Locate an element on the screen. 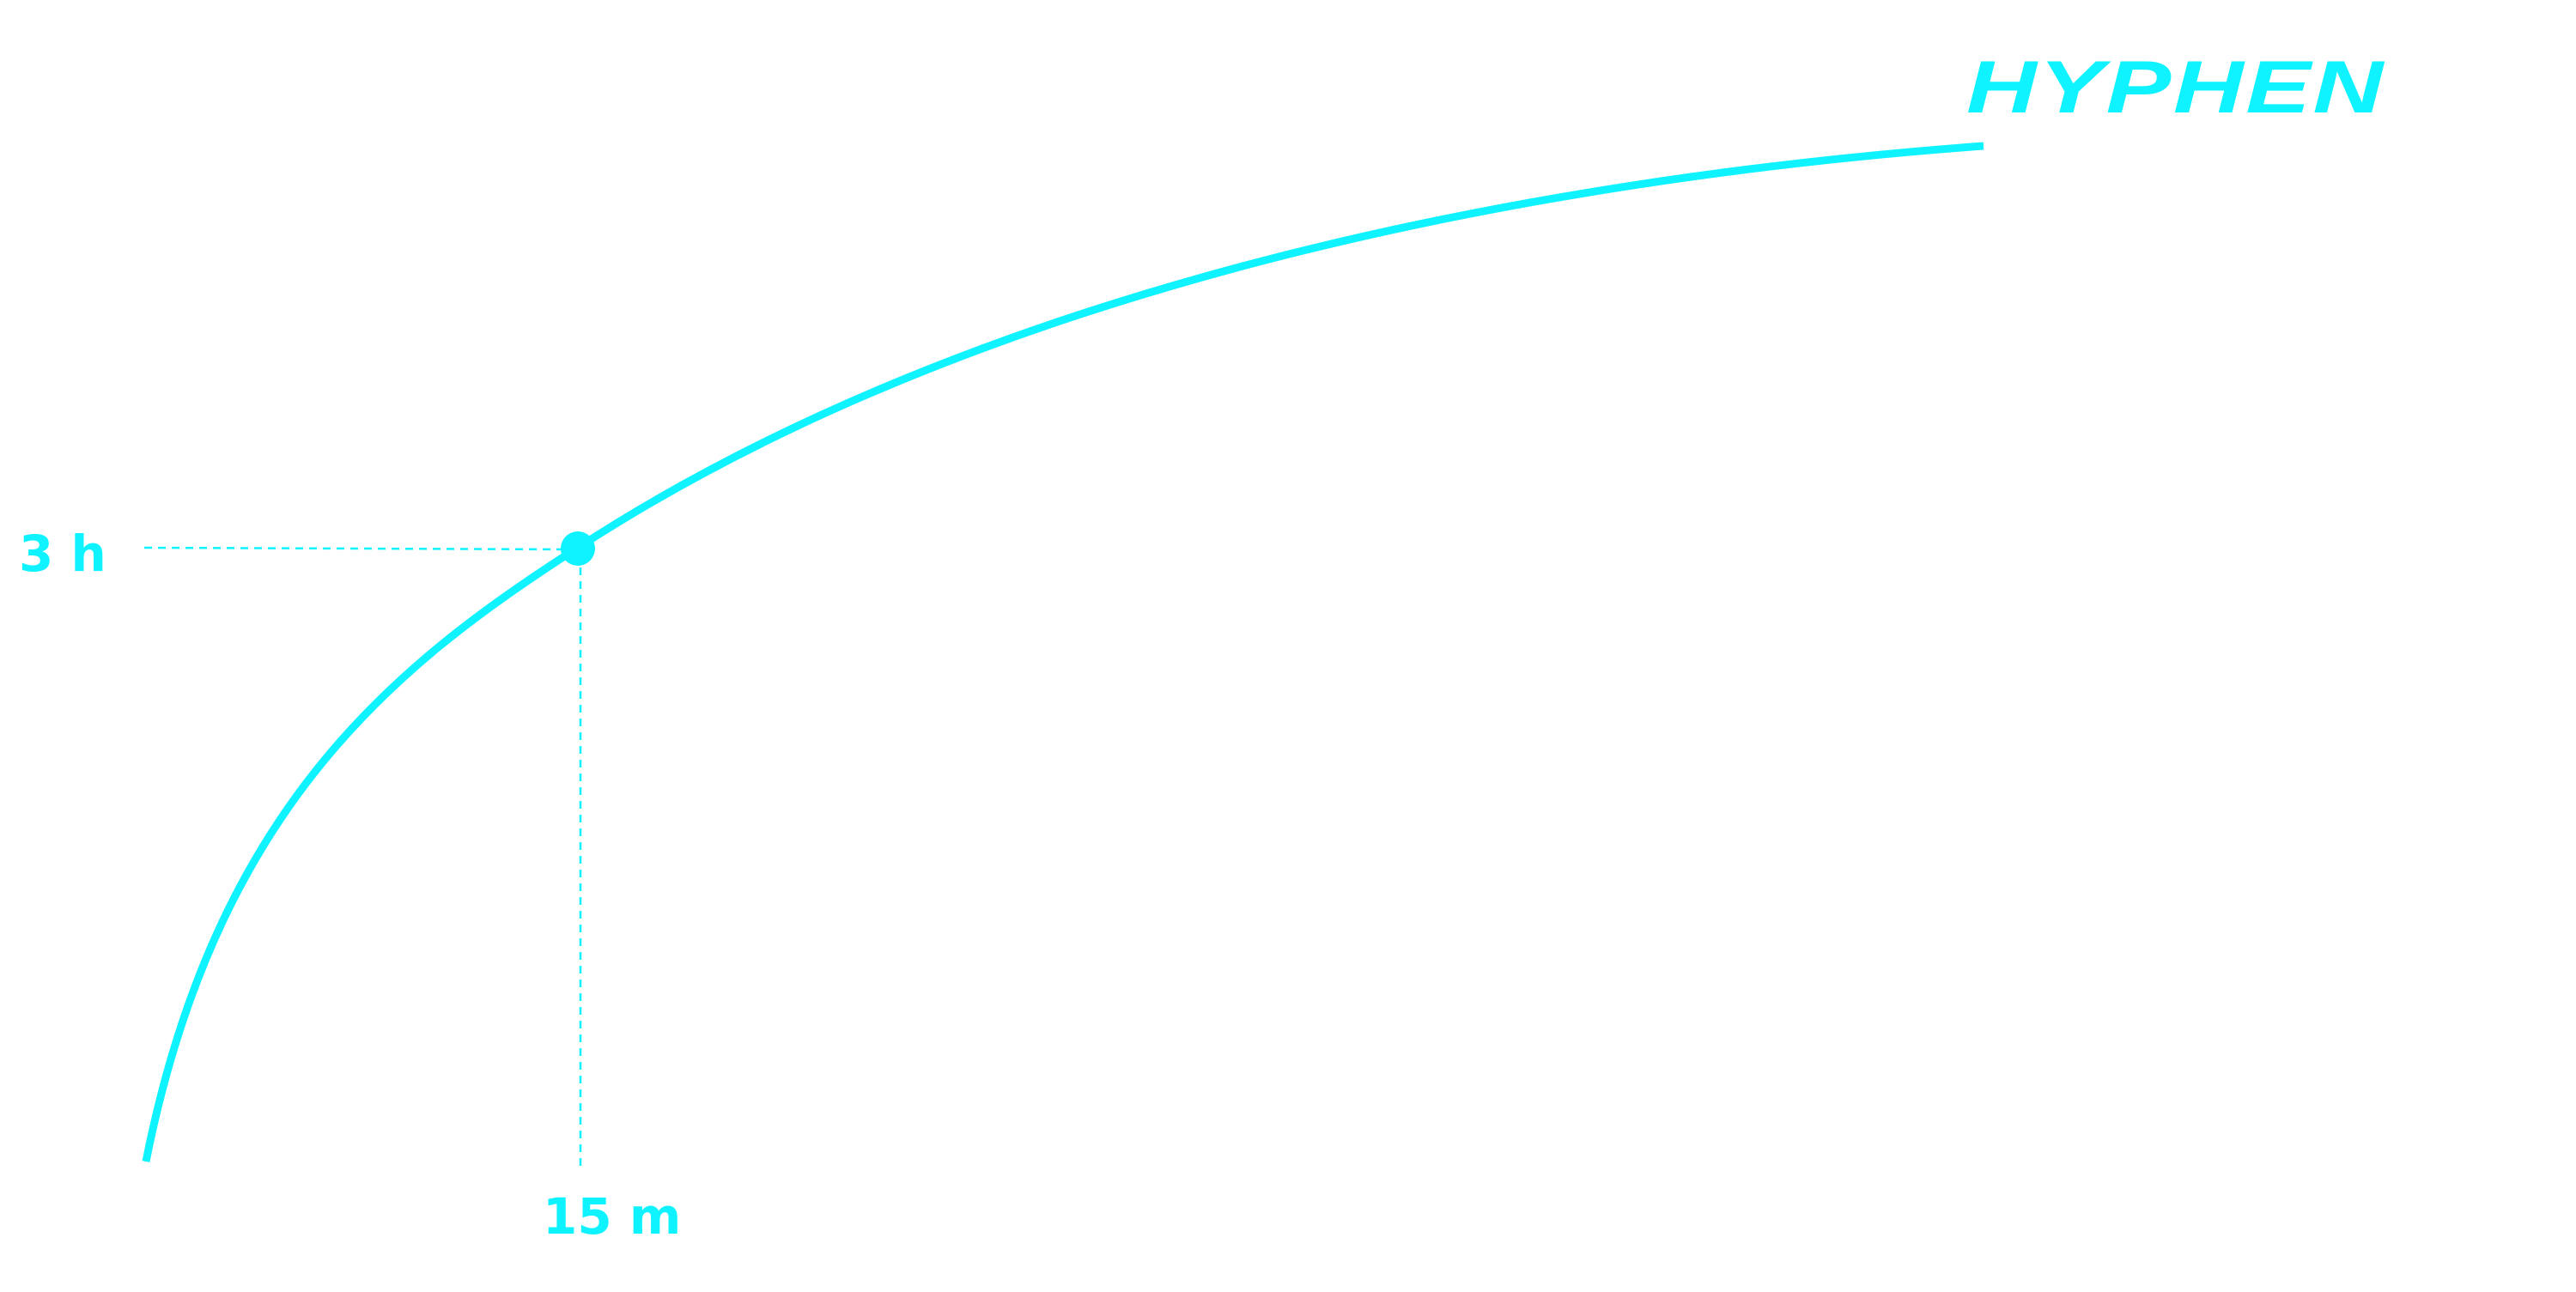 This screenshot has height=1292, width=2576. marker-point is located at coordinates (578, 548).